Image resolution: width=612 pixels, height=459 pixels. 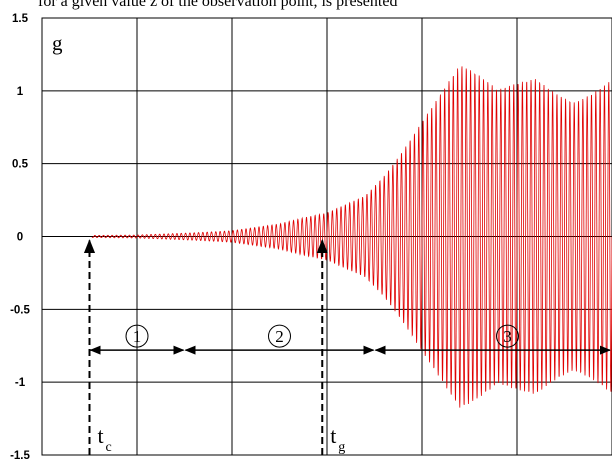 I want to click on marker-subscript: c, so click(x=109, y=447).